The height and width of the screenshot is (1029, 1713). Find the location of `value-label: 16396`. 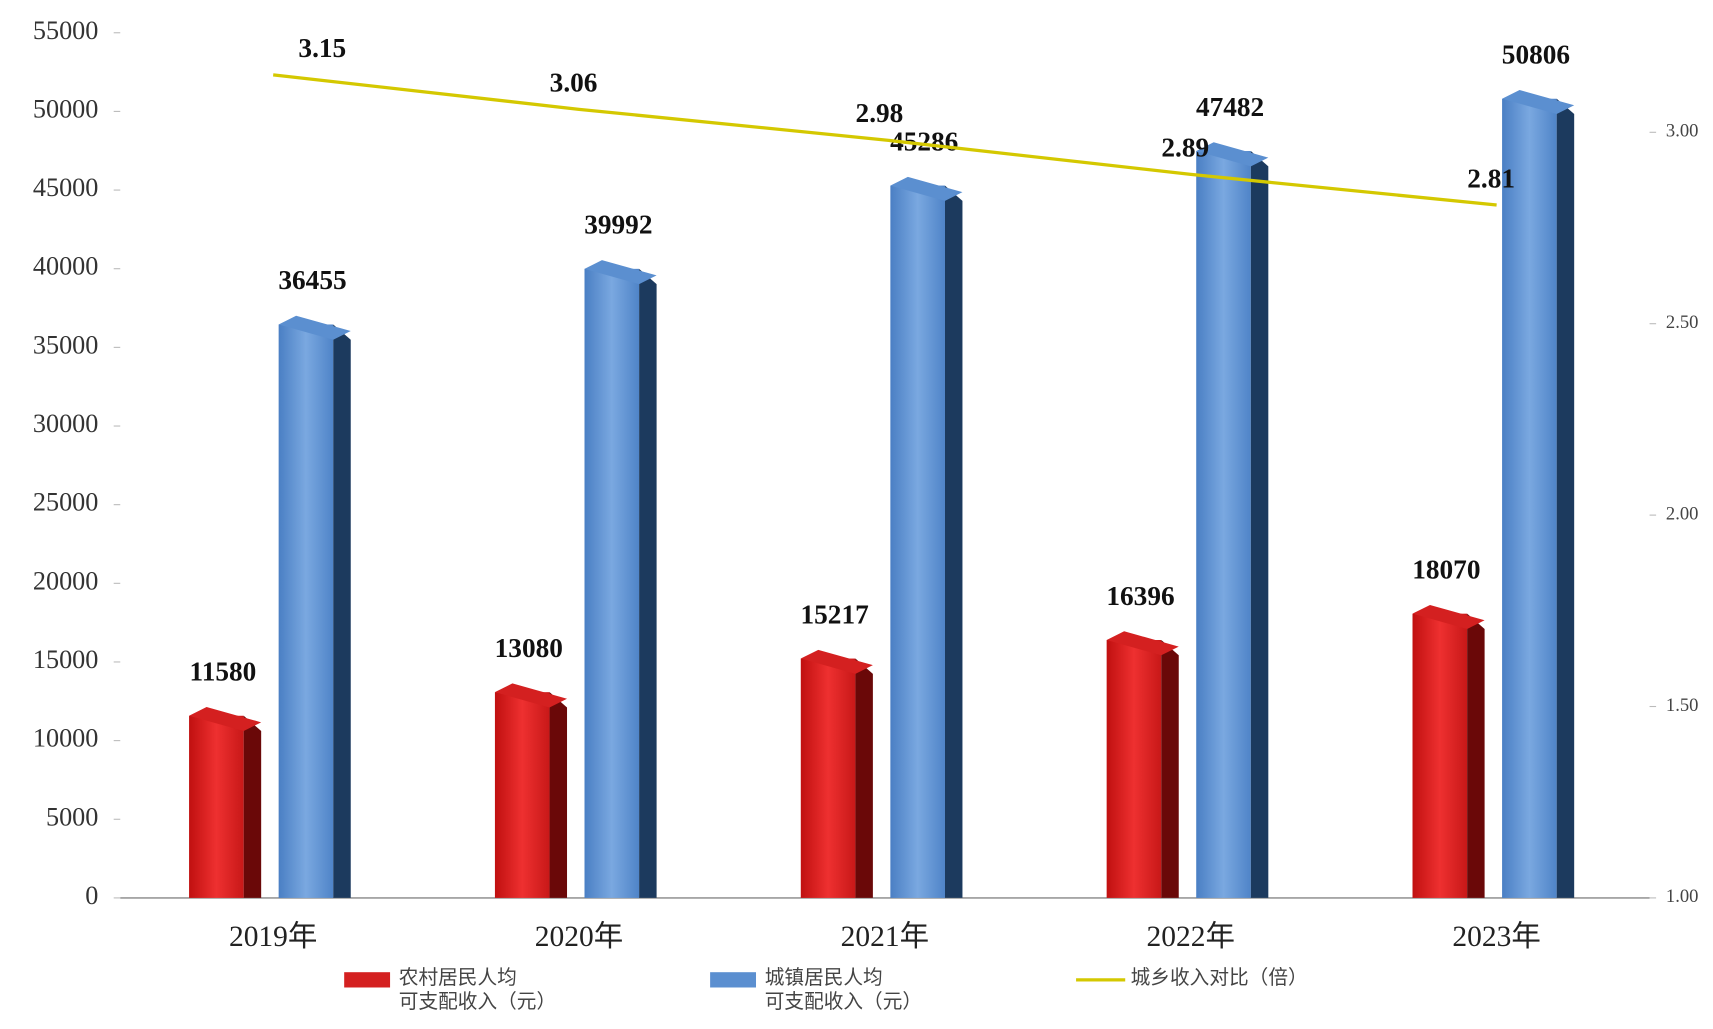

value-label: 16396 is located at coordinates (1140, 596).